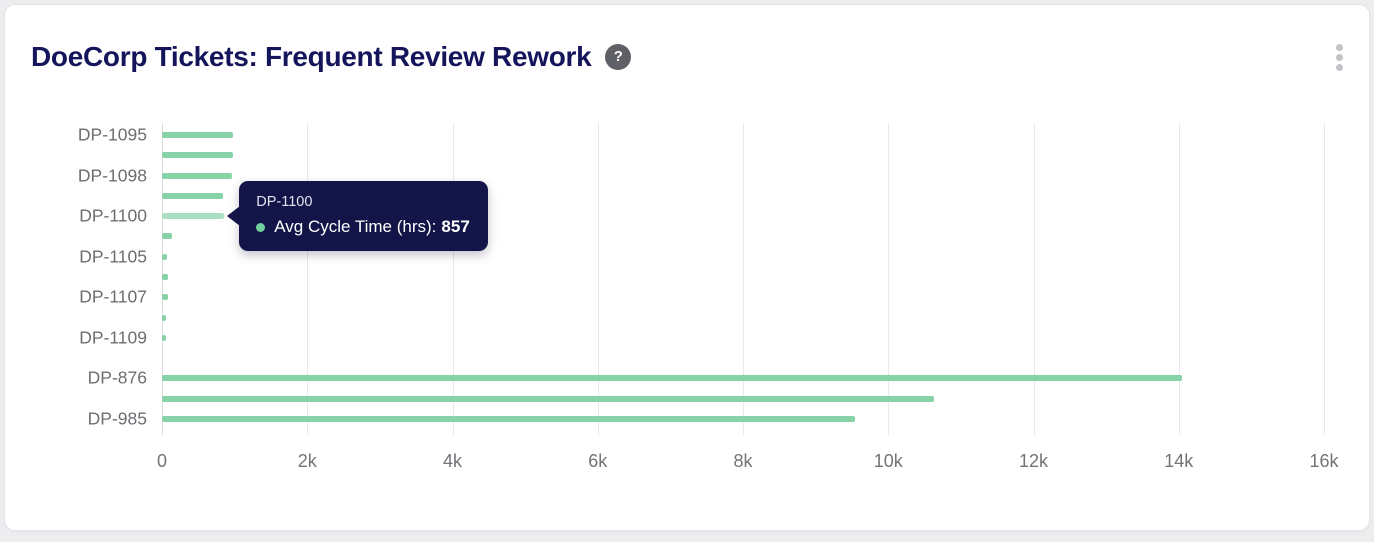  What do you see at coordinates (701, 337) in the screenshot?
I see `bar-row-DP-1109: DP-1109` at bounding box center [701, 337].